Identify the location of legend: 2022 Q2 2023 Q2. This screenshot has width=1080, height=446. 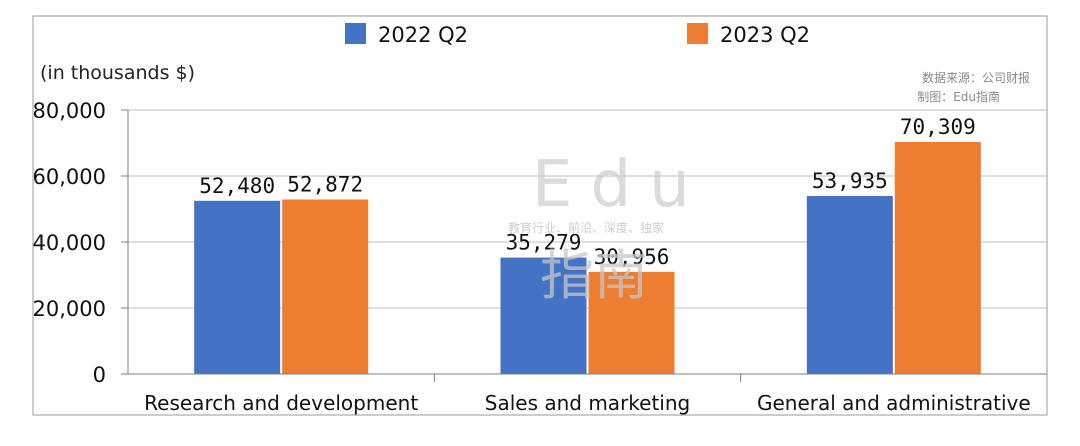
(577, 35).